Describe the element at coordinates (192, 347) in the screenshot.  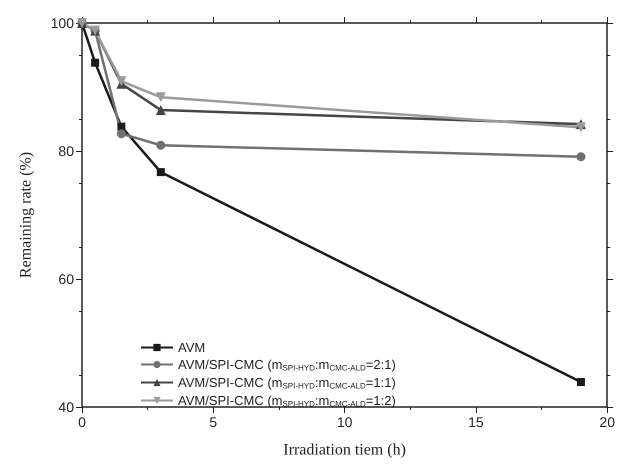
I see `legend-label: AVM` at that location.